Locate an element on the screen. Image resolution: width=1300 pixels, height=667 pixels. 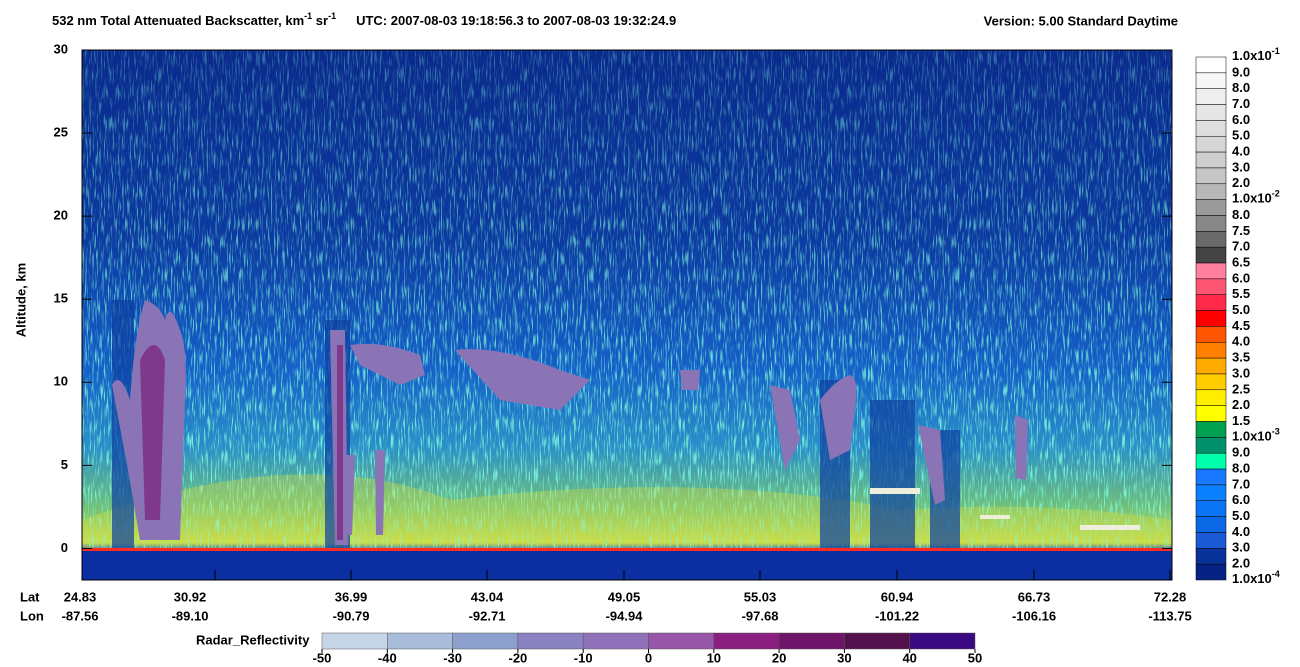
lon-label: -94.94 is located at coordinates (625, 615).